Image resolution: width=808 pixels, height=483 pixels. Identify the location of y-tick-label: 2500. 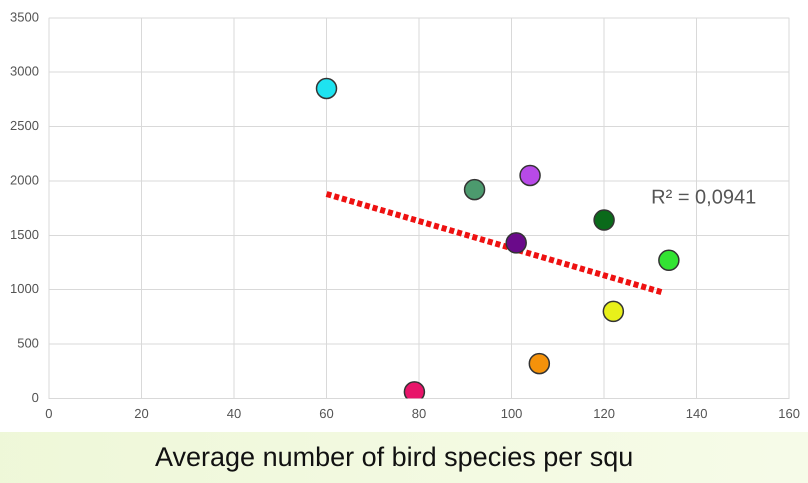
(24, 126).